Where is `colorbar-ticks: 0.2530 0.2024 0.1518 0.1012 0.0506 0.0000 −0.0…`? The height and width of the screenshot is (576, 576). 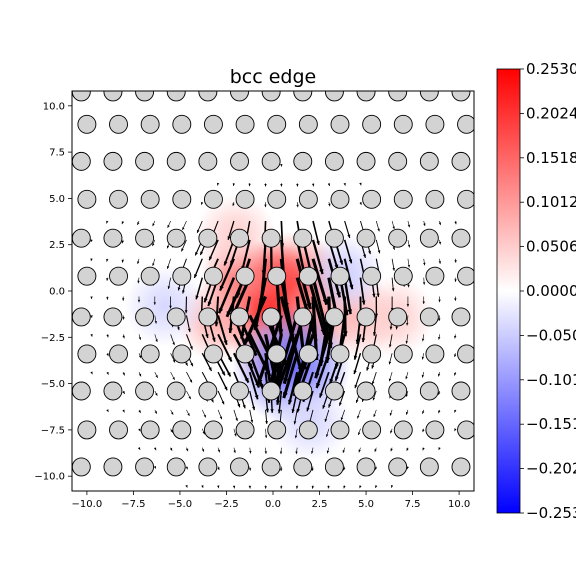
colorbar-ticks: 0.2530 0.2024 0.1518 0.1012 0.0506 0.0000 −0.0… is located at coordinates (548, 291).